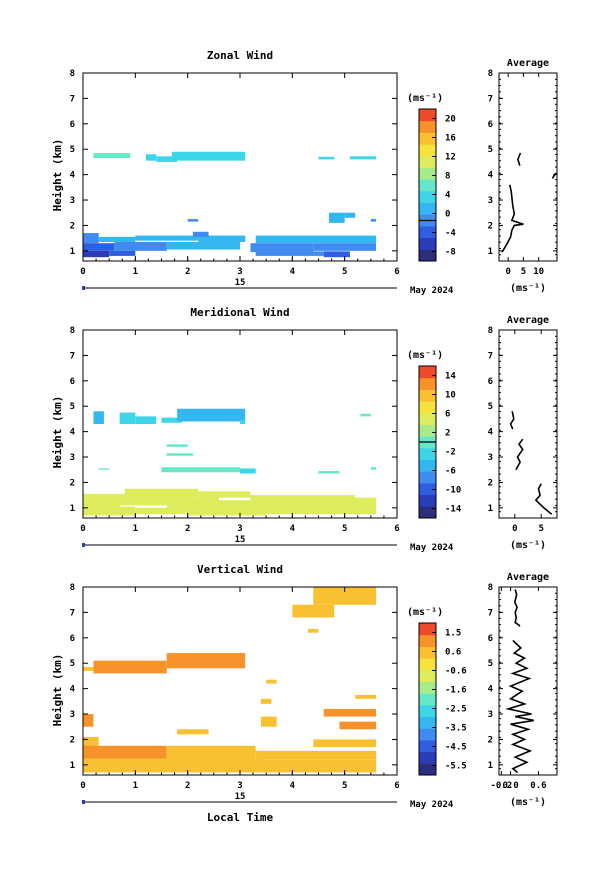 Image resolution: width=610 pixels, height=872 pixels. Describe the element at coordinates (510, 786) in the screenshot. I see `x-tick-label: 0.0` at that location.